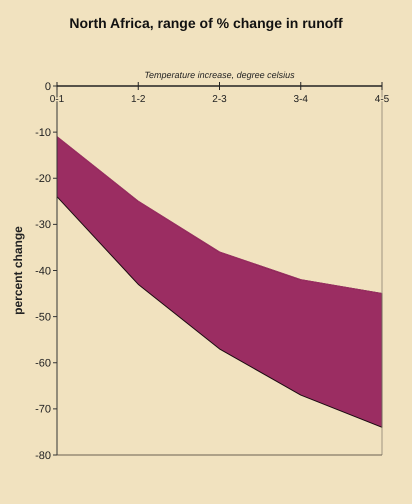 This screenshot has width=412, height=504. What do you see at coordinates (138, 99) in the screenshot?
I see `x-tick-label: 1-2` at bounding box center [138, 99].